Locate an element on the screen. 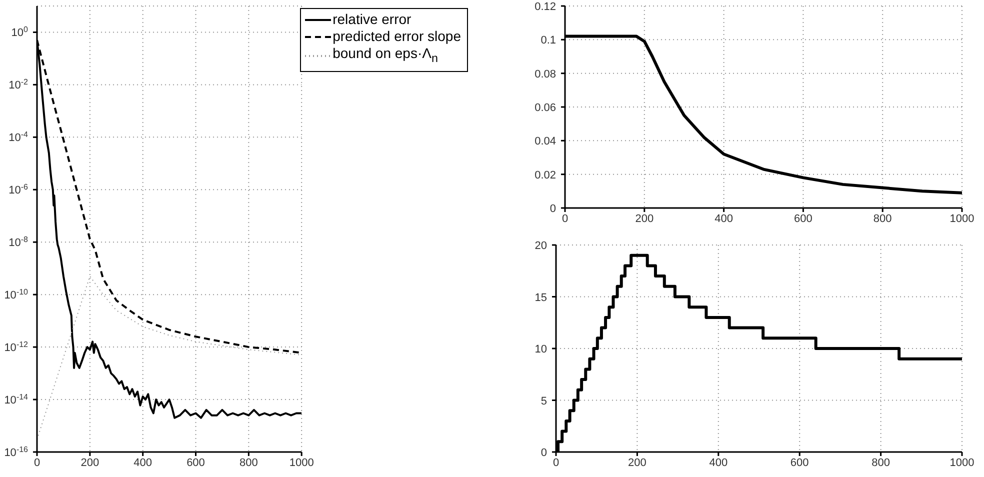 The image size is (984, 477). y-tick-label: 0.12 is located at coordinates (545, 7).